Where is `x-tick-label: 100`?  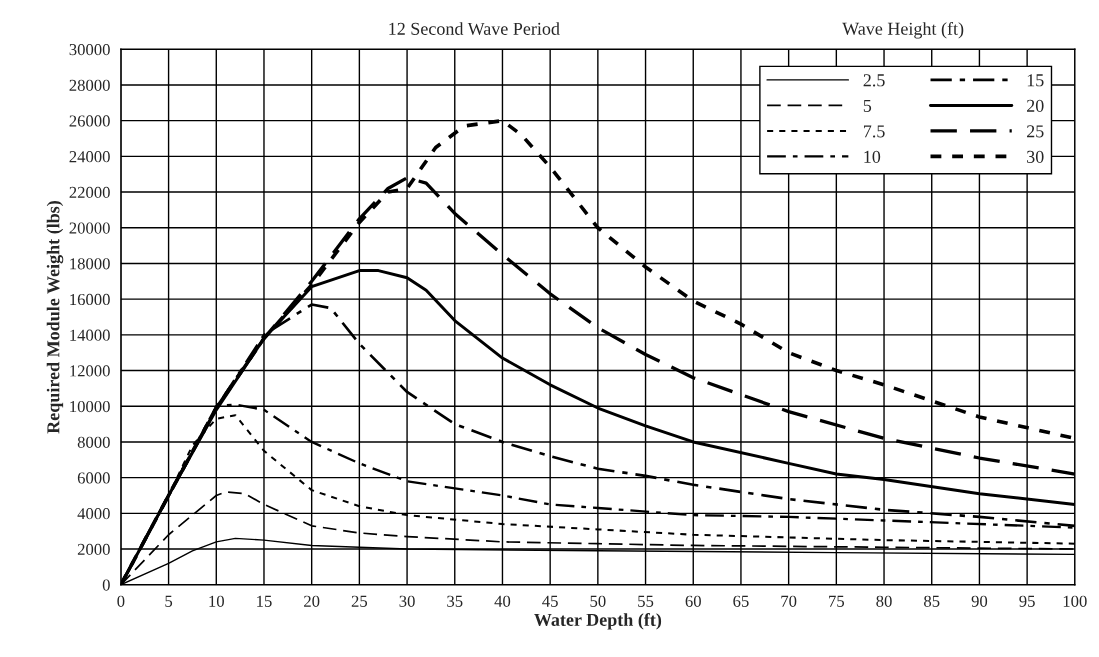 x-tick-label: 100 is located at coordinates (1075, 601).